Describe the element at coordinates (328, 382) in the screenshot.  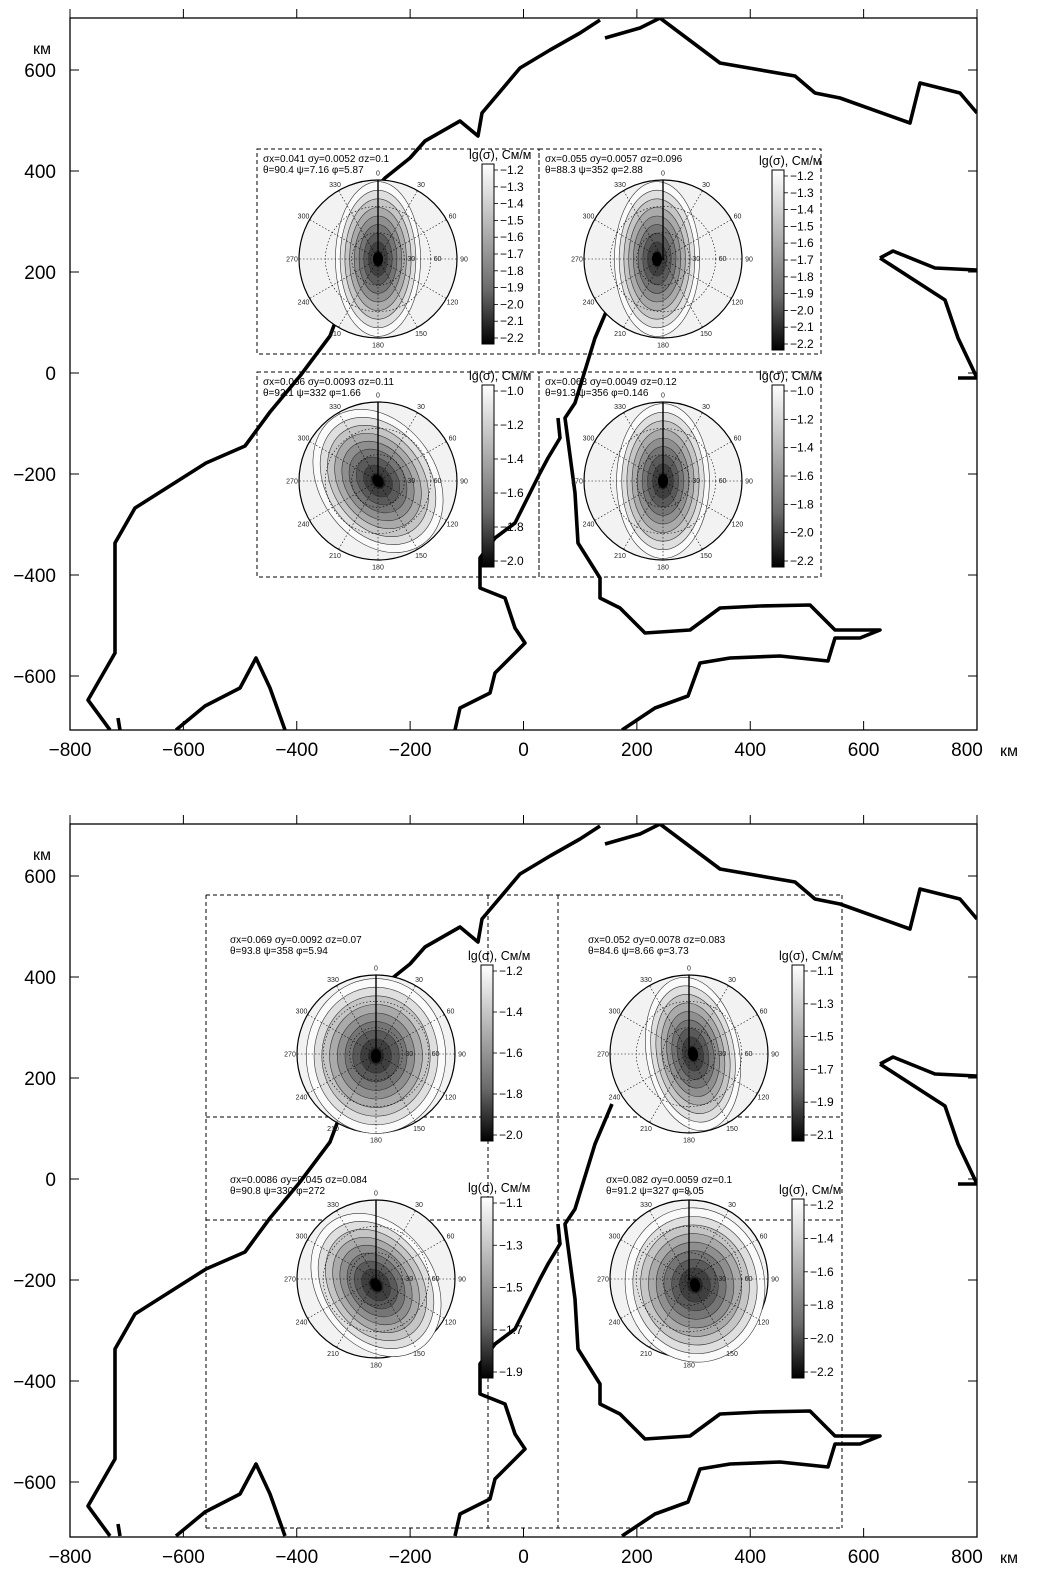
I see `sigma-annotation: σx=0.066 σy=0.0093 σz=0.11` at that location.